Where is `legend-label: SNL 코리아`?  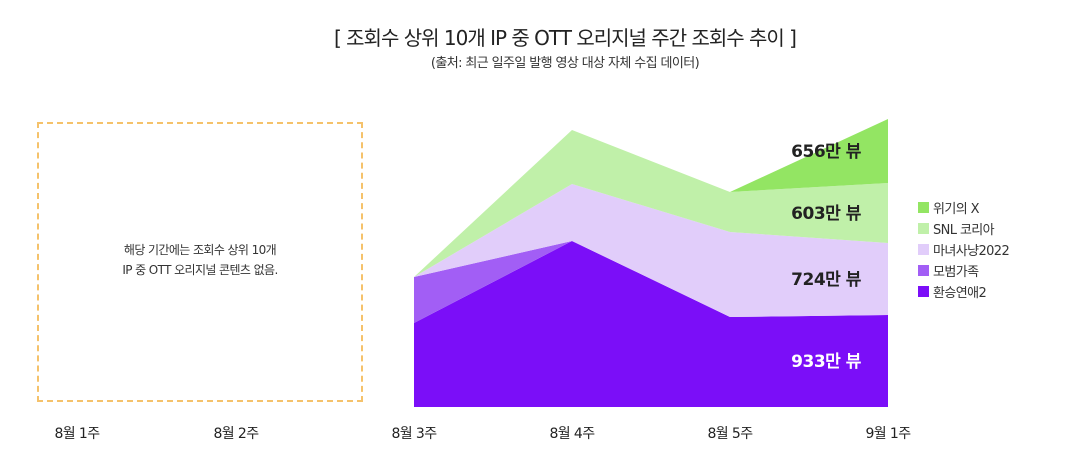
legend-label: SNL 코리아 is located at coordinates (964, 230).